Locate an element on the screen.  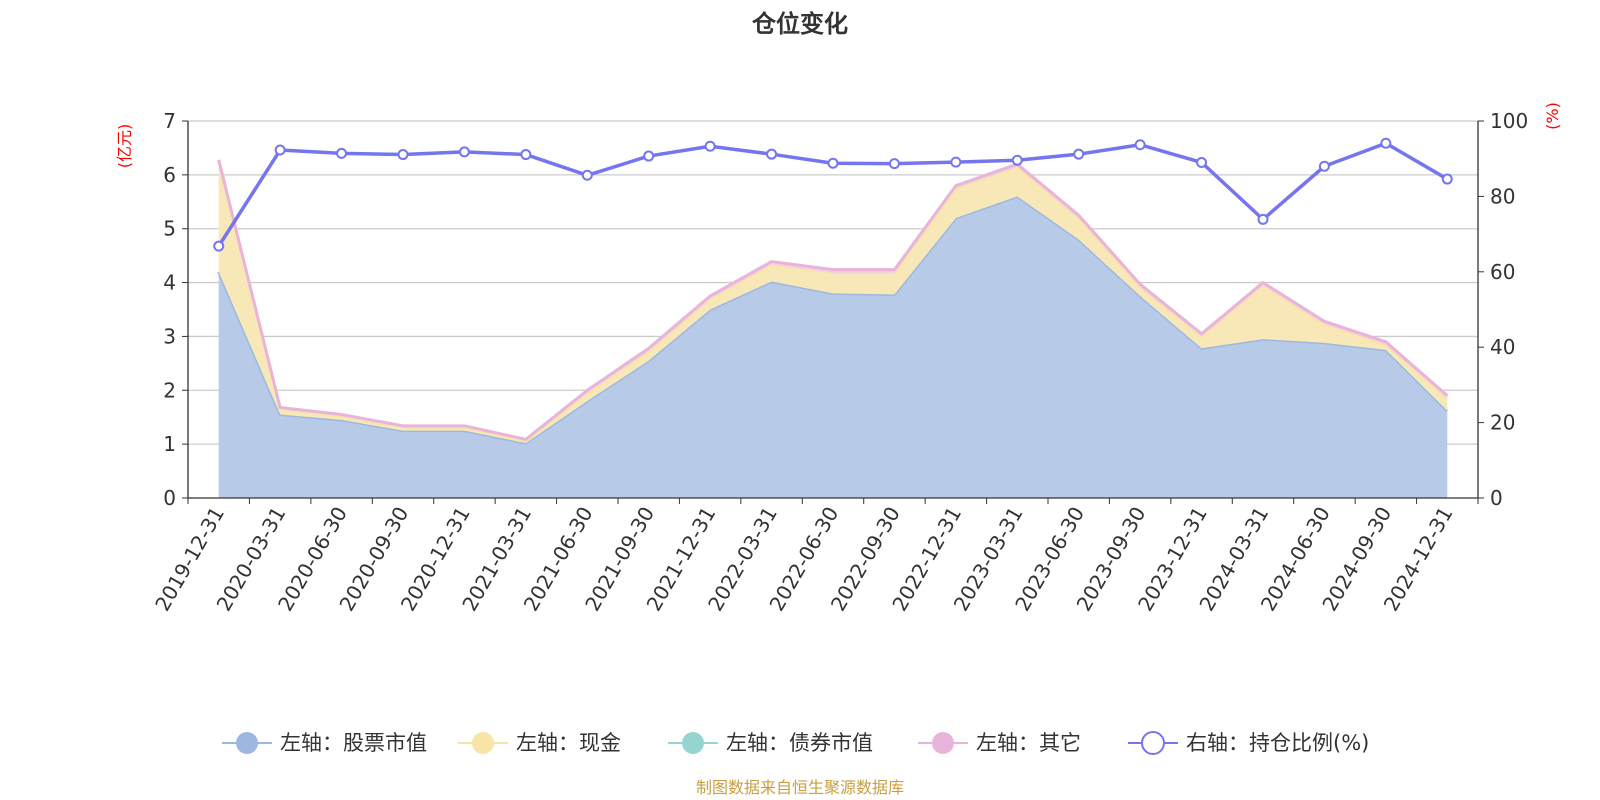
legend-item: 左轴：股票市值 is located at coordinates (324, 743).